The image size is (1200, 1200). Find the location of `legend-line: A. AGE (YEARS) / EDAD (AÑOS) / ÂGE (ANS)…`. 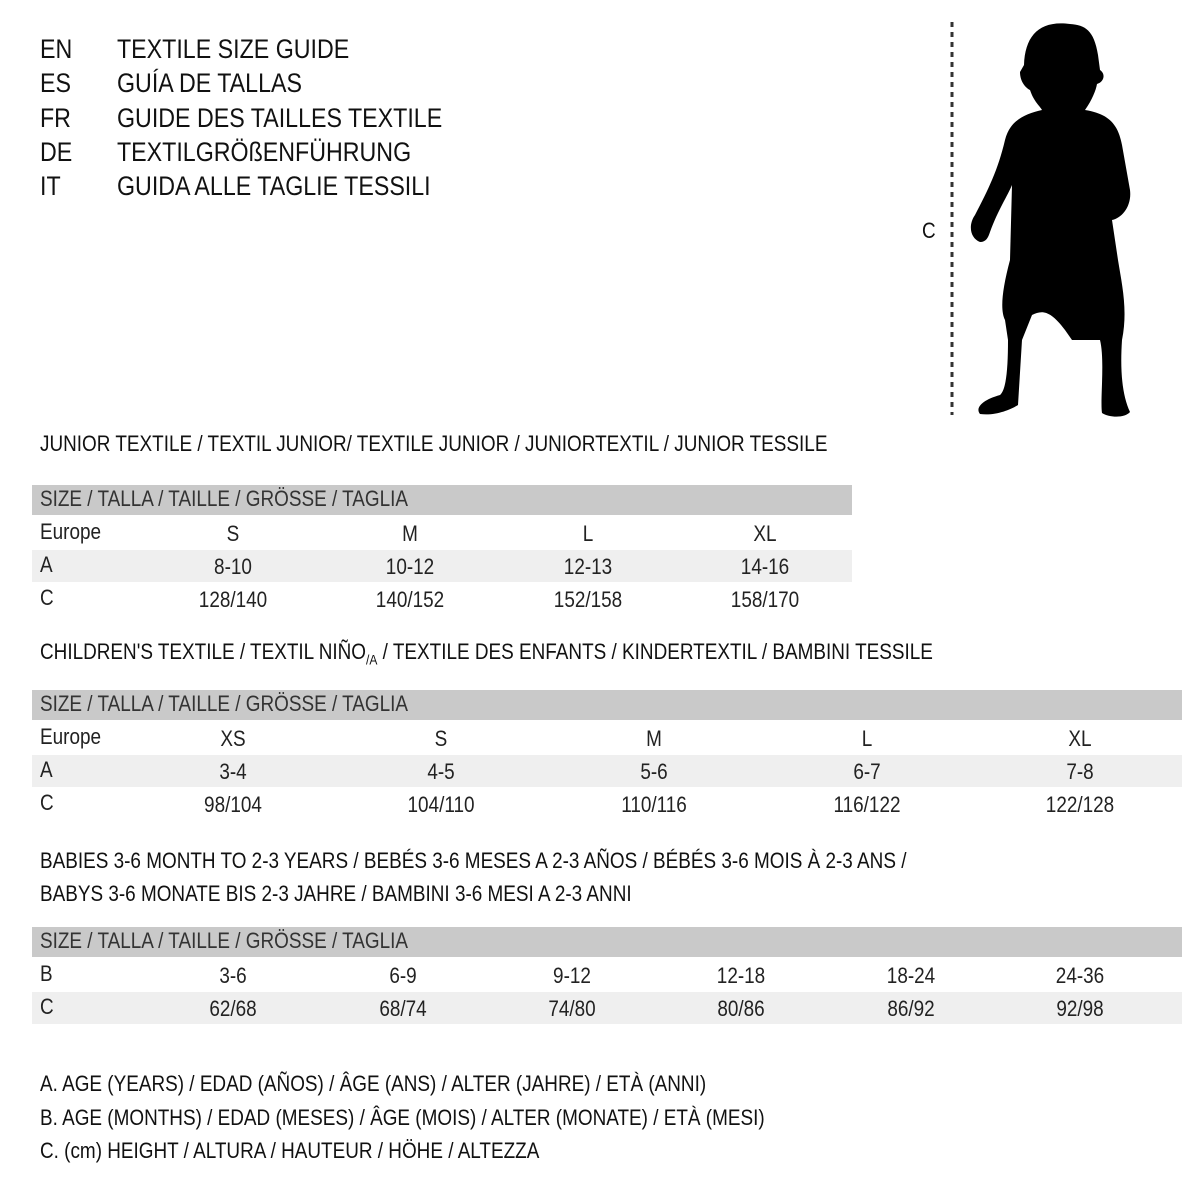

legend-line: A. AGE (YEARS) / EDAD (AÑOS) / ÂGE (ANS)… is located at coordinates (373, 1083).